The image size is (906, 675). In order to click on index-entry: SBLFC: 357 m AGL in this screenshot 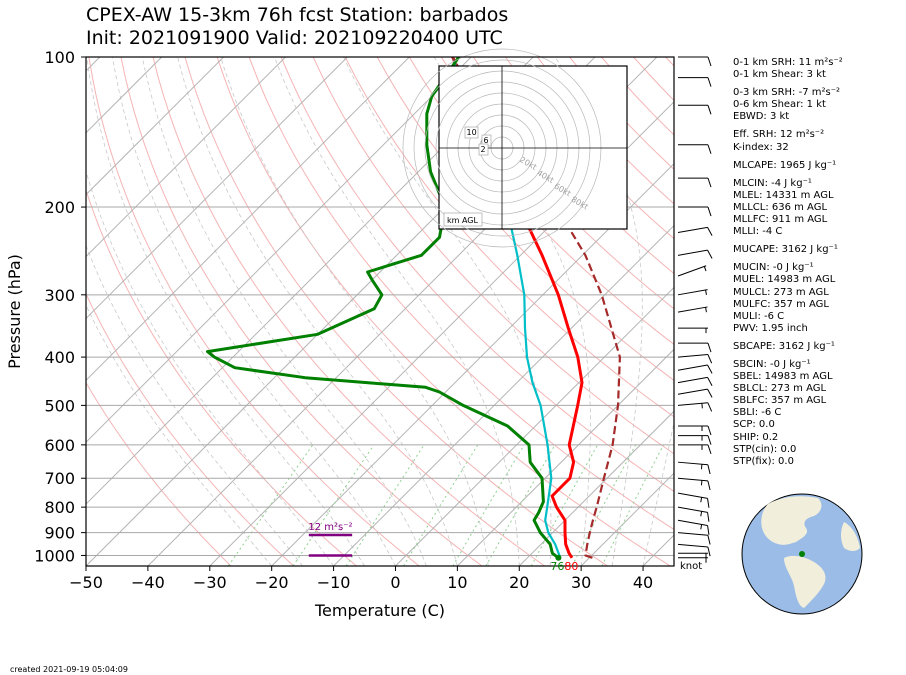, I will do `click(780, 401)`.